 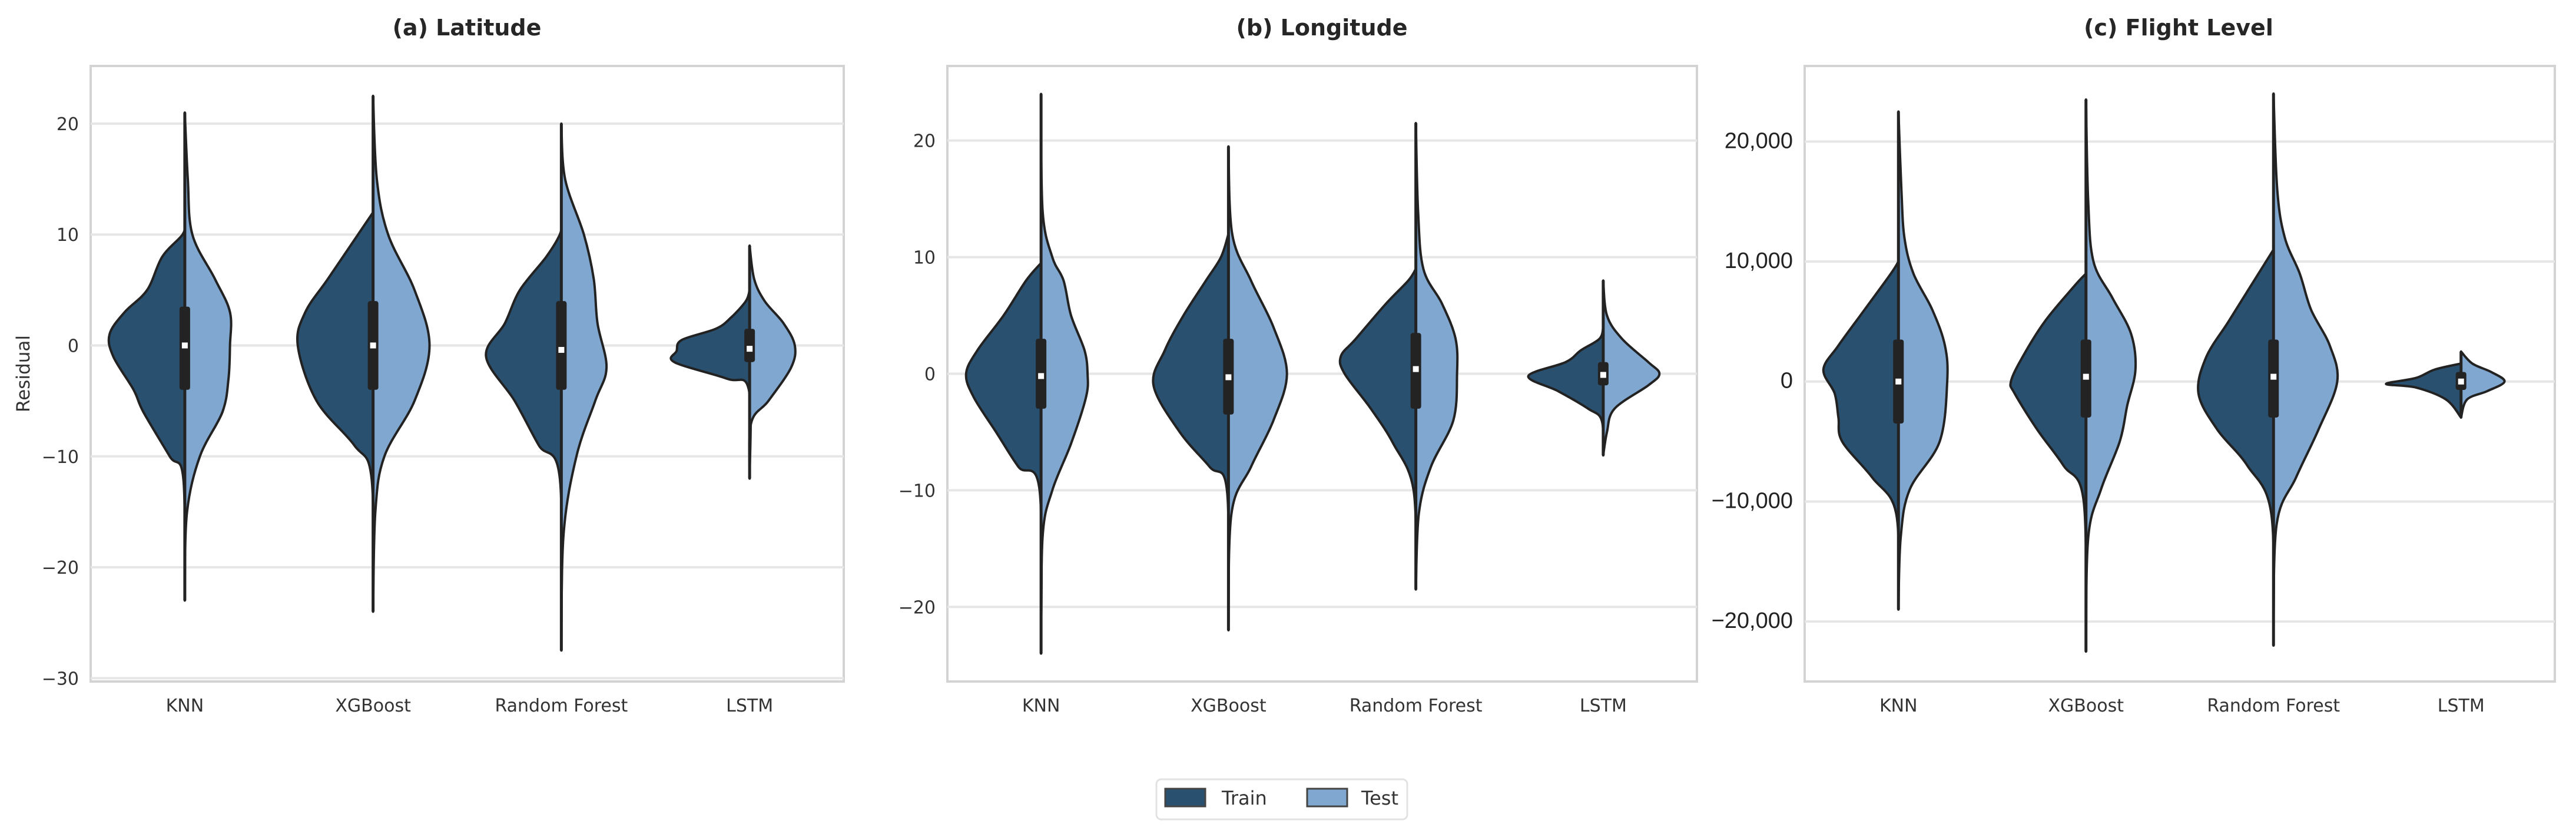 What do you see at coordinates (1185, 798) in the screenshot?
I see `legend-swatch-train` at bounding box center [1185, 798].